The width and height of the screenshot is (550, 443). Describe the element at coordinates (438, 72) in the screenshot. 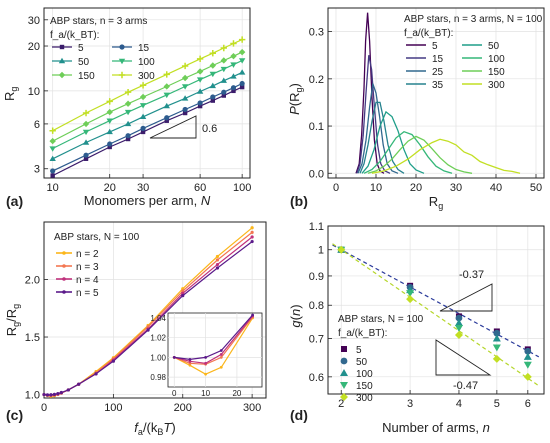

I see `legend-label-b: 25` at that location.